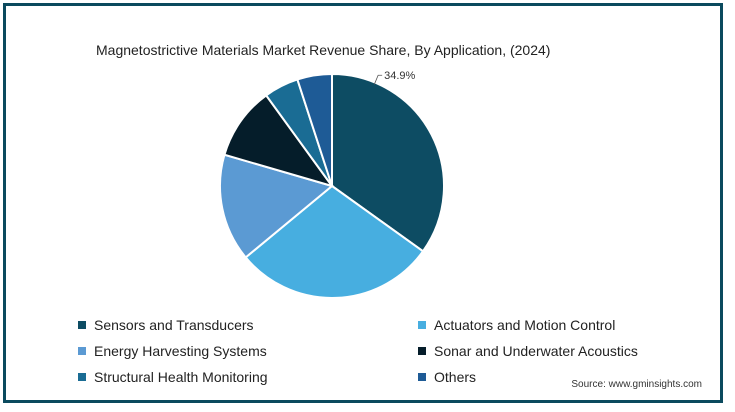  I want to click on legend-item-actuators-and-motion-control: Actuators and Motion Control, so click(548, 324).